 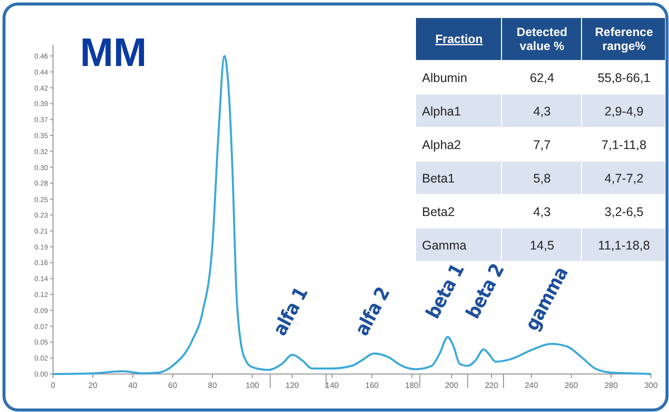 What do you see at coordinates (445, 77) in the screenshot?
I see `text: Albumin` at bounding box center [445, 77].